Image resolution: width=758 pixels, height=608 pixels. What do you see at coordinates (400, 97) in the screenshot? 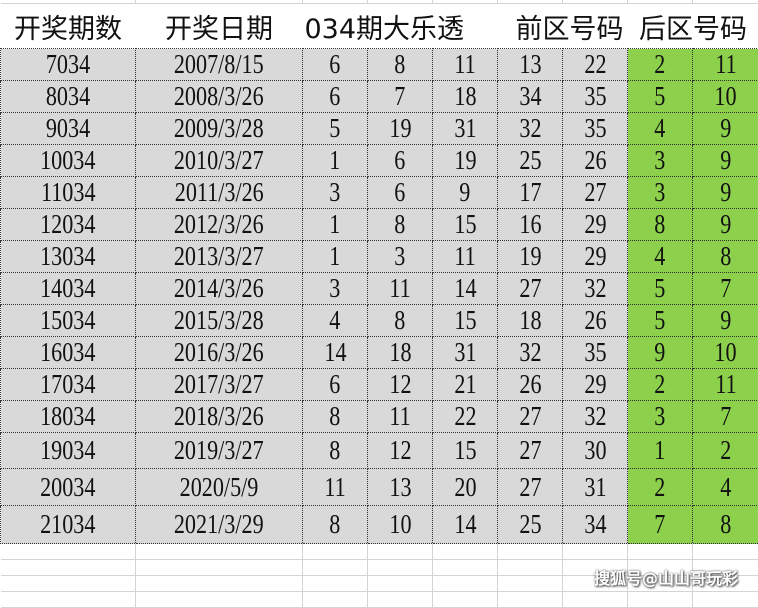
I see `cell-front-number: 7` at bounding box center [400, 97].